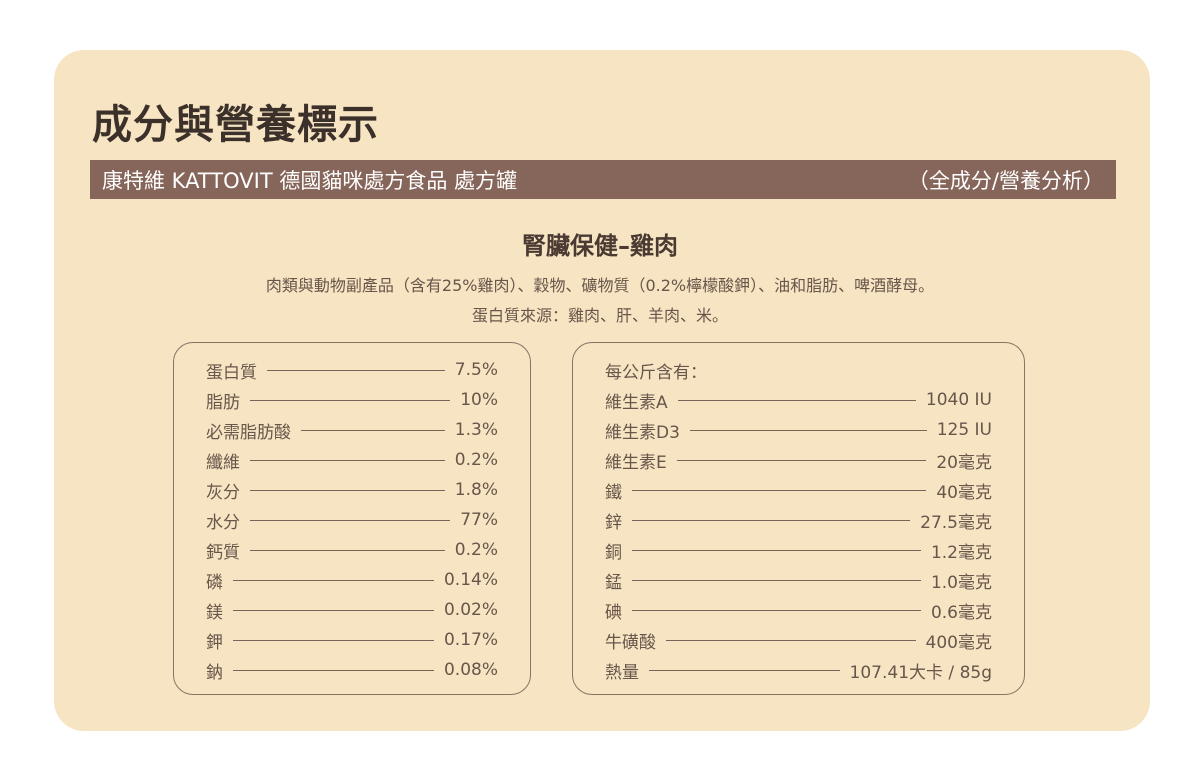  What do you see at coordinates (476, 430) in the screenshot?
I see `nutrient-value: 1.3%` at bounding box center [476, 430].